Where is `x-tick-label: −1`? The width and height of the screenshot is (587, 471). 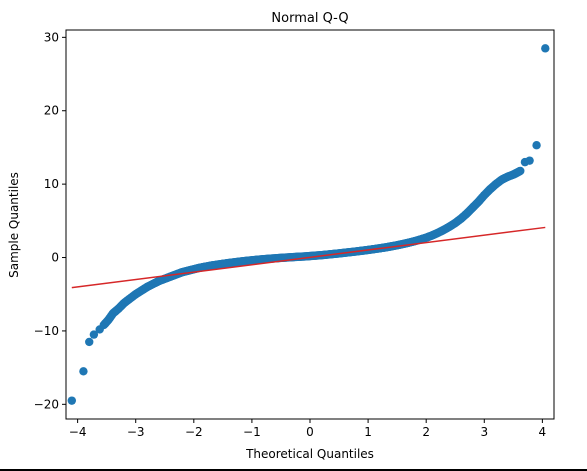
x-tick-label: −1 is located at coordinates (252, 432).